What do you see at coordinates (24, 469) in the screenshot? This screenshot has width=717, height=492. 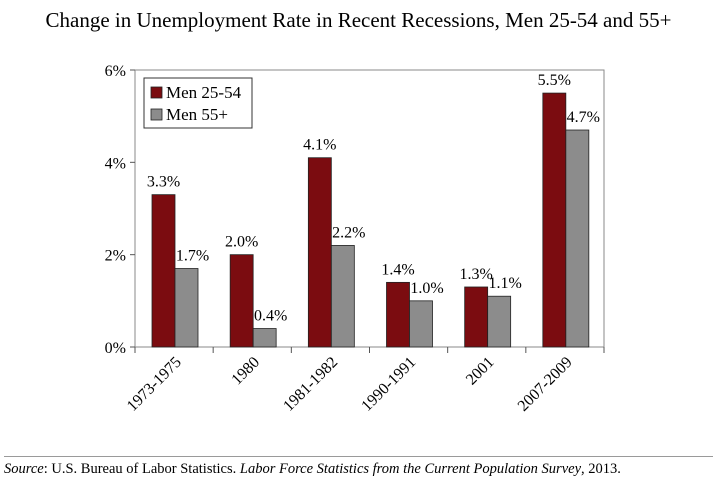 I see `source-label: Source` at bounding box center [24, 469].